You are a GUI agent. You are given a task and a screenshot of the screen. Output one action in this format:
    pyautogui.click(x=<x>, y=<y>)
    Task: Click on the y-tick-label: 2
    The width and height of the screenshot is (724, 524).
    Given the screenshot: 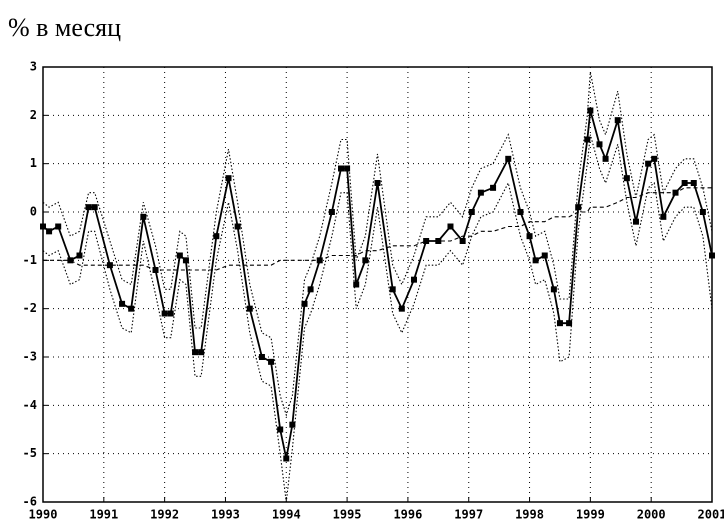 What is the action you would take?
    pyautogui.click(x=33, y=115)
    